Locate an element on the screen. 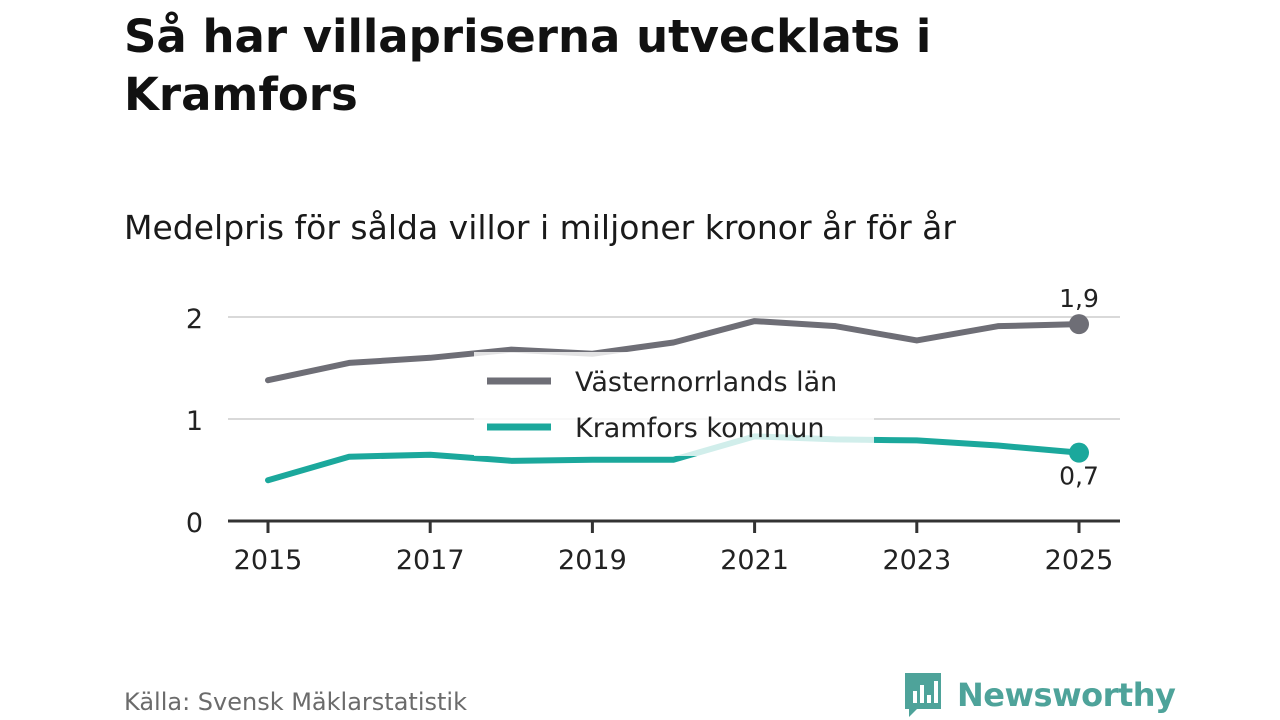 Image resolution: width=1280 pixels, height=720 pixels. brand-name: Newsworthy is located at coordinates (1066, 695).